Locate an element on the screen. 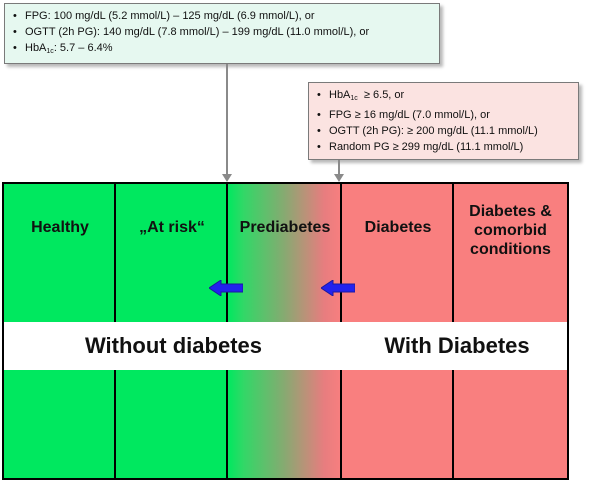 This screenshot has height=482, width=600. column-at-risk: „At risk“ is located at coordinates (172, 331).